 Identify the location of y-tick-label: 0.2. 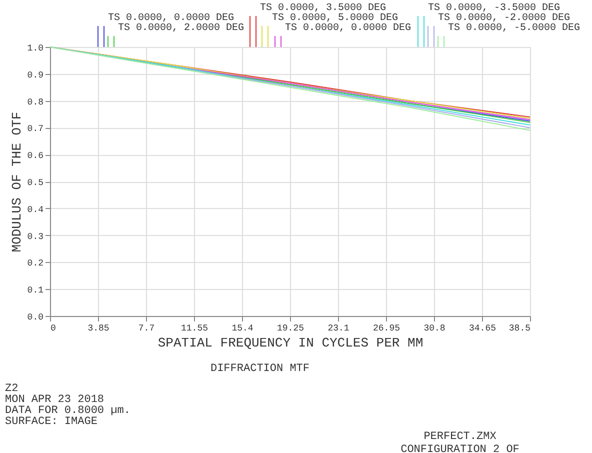
(35, 263).